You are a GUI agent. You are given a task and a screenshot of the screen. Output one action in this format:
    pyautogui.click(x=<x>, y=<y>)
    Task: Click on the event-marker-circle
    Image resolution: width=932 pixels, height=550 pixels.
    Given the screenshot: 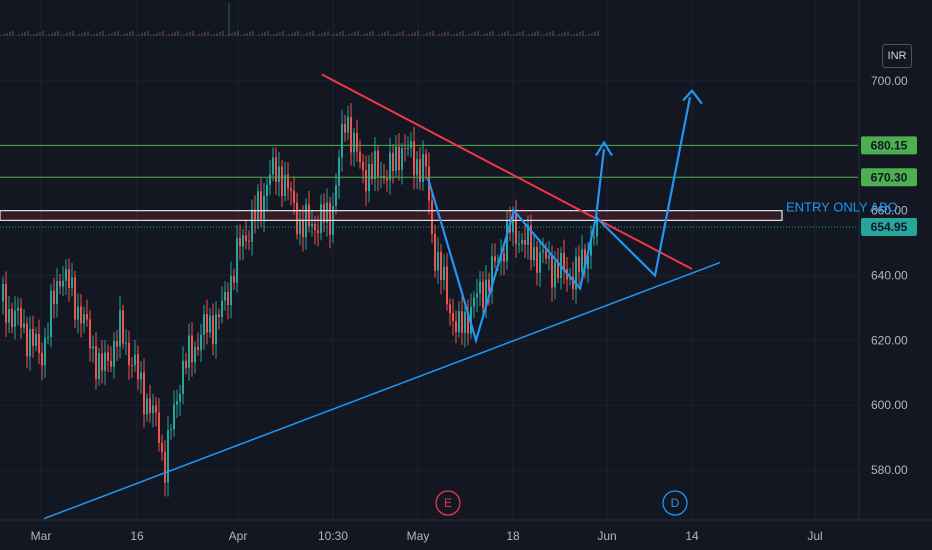 What is the action you would take?
    pyautogui.click(x=675, y=503)
    